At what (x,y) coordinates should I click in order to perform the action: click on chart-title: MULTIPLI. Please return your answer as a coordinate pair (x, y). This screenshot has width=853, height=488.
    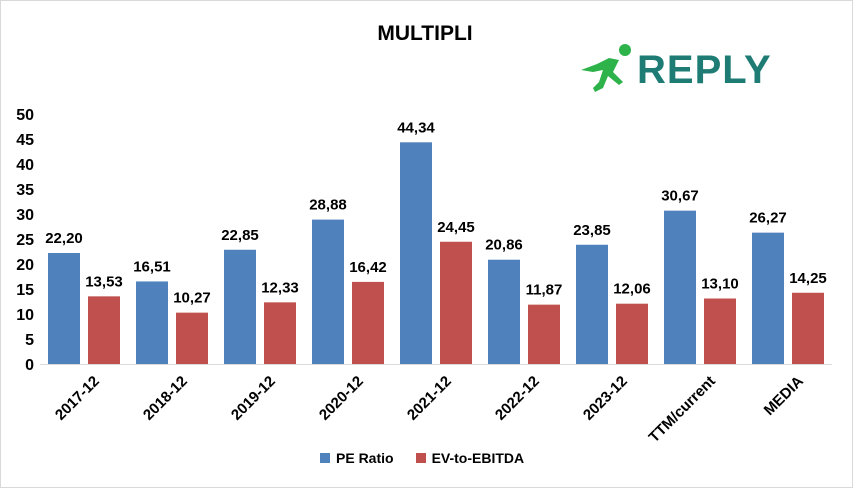
    Looking at the image, I should click on (425, 33).